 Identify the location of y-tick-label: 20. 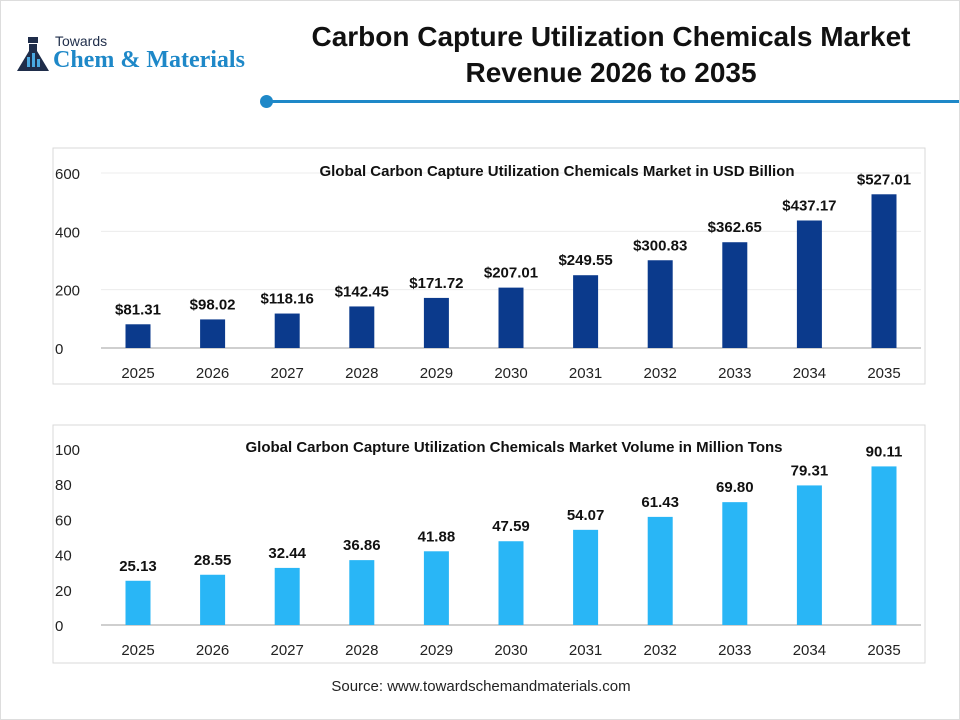
(63, 591).